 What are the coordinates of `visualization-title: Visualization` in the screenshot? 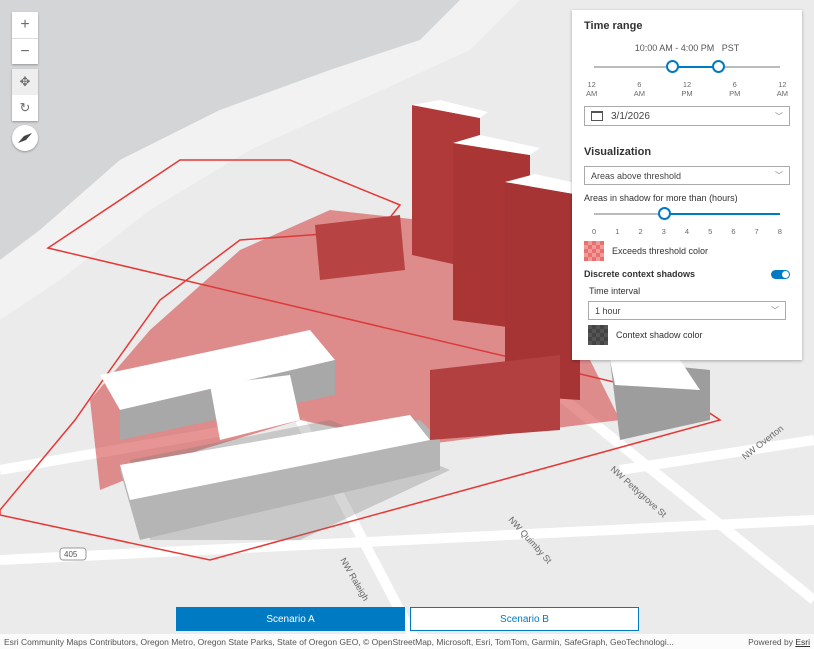 It's located at (618, 152).